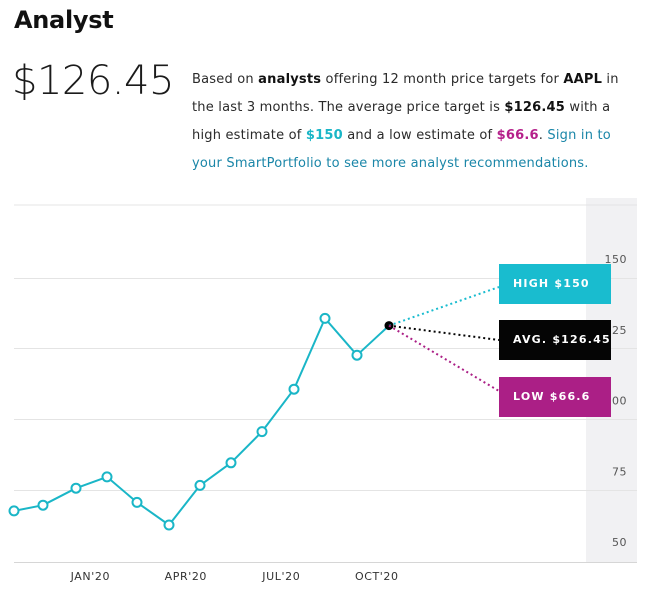 This screenshot has width=667, height=589. What do you see at coordinates (444, 358) in the screenshot?
I see `low-target-line` at bounding box center [444, 358].